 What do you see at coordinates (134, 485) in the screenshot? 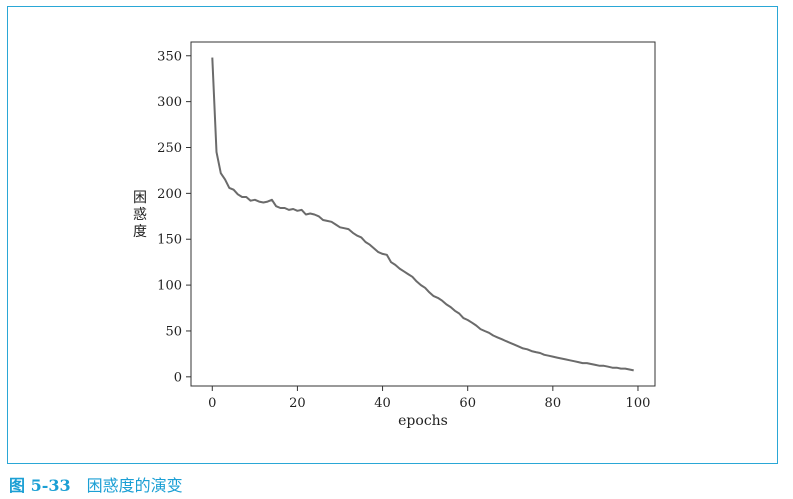
I see `figure-title: 困惑度的演变` at bounding box center [134, 485].